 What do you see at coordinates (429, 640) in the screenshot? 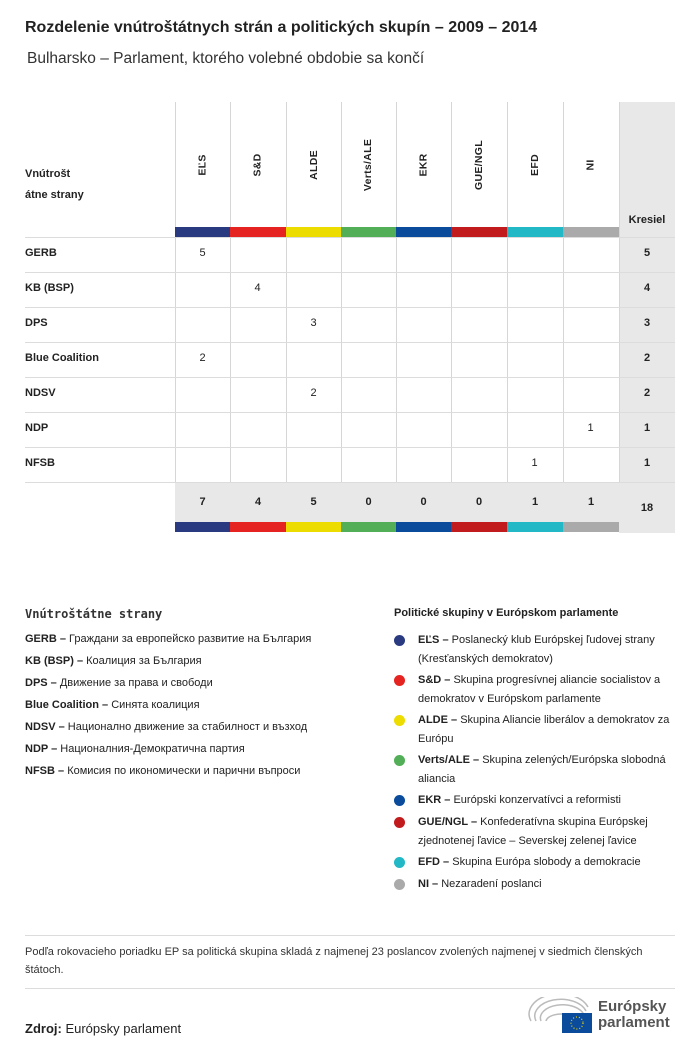
I see `group-abbr: EĽS` at bounding box center [429, 640].